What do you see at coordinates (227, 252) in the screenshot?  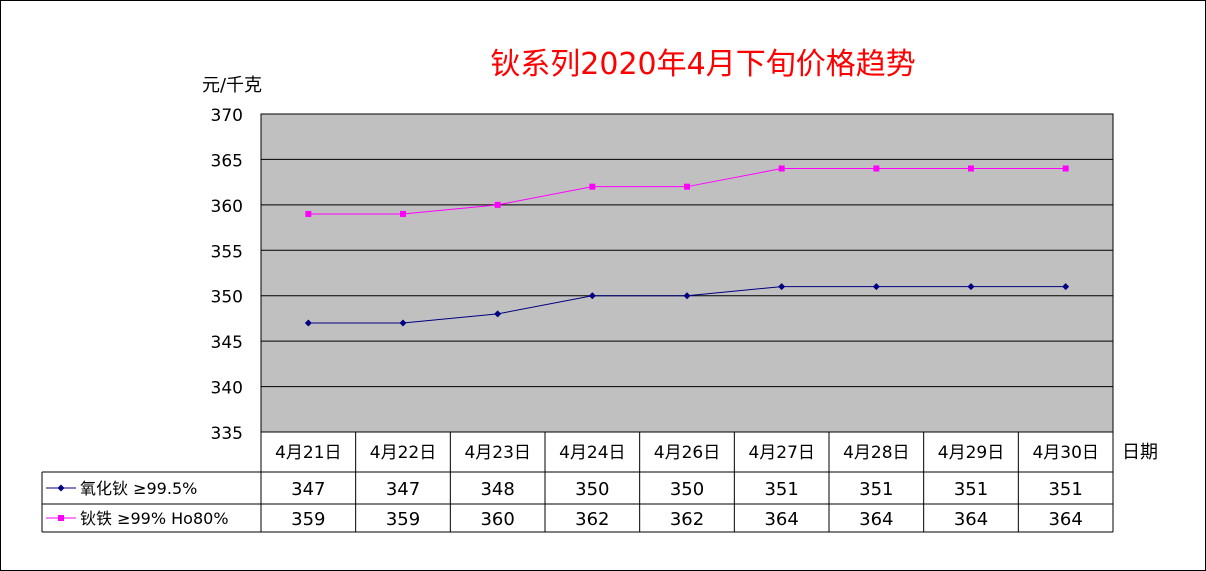 I see `y-tick-label: 355` at bounding box center [227, 252].